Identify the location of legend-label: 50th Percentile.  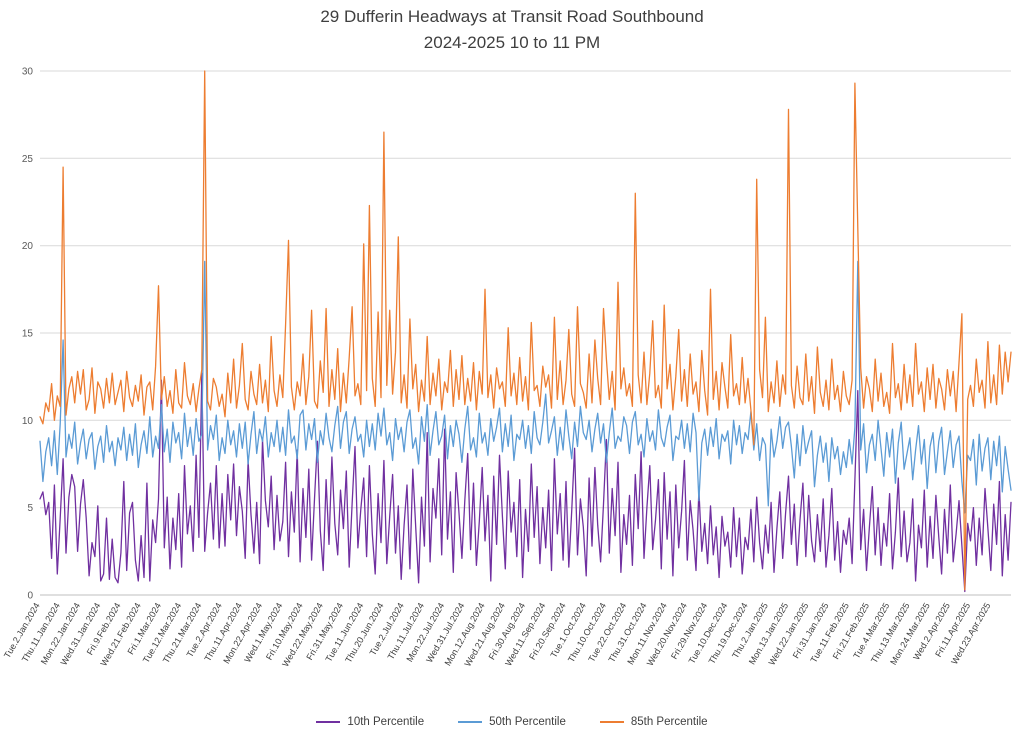
(527, 722).